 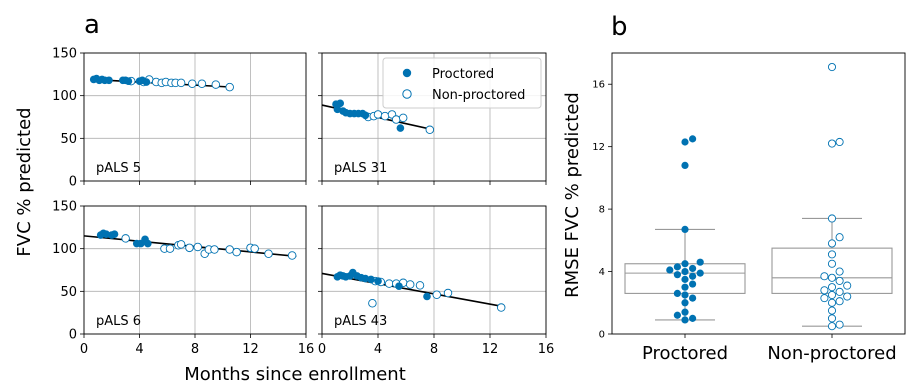 I want to click on y-tick-label: 12, so click(x=598, y=147).